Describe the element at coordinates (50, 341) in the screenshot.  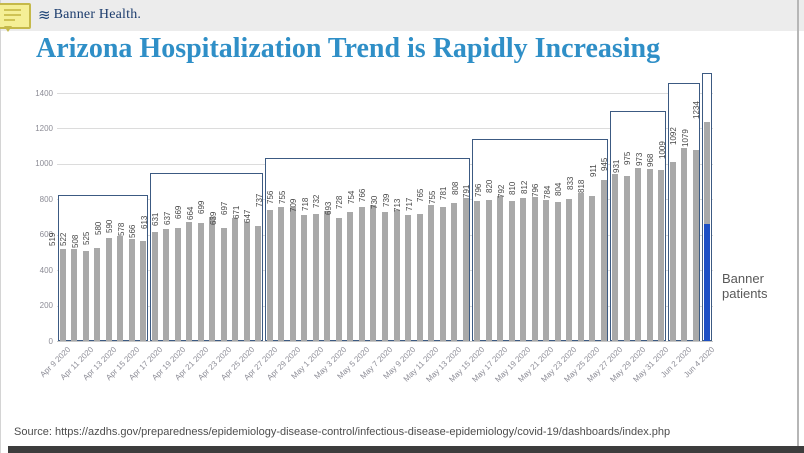
I see `y-tick-label: 0` at that location.